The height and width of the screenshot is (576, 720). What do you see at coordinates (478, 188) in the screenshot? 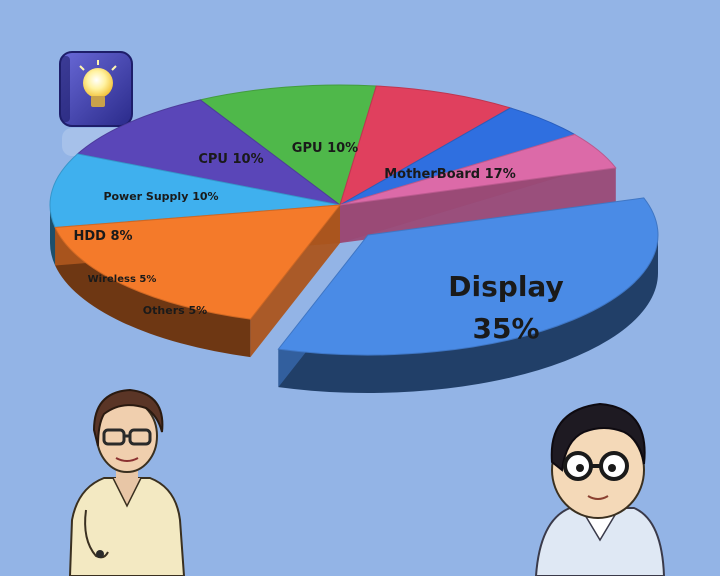
I see `pie-slice-others` at bounding box center [478, 188].